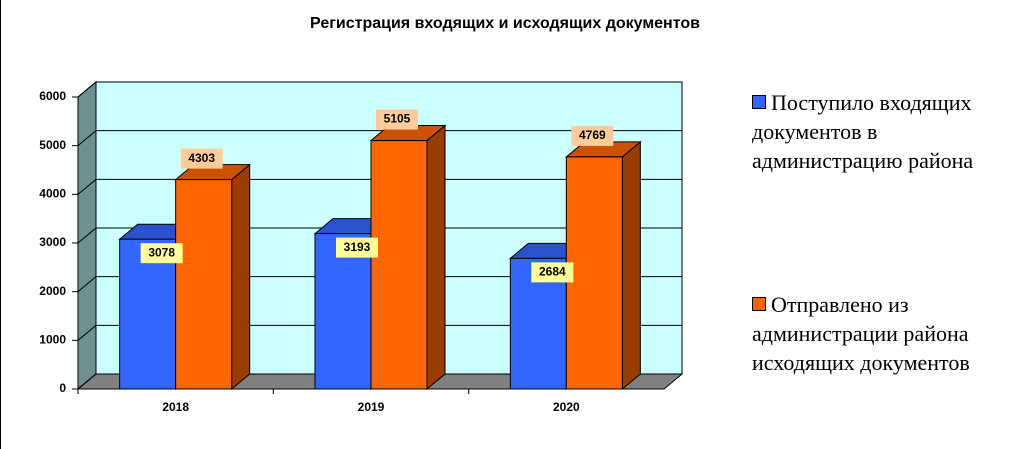 The width and height of the screenshot is (1029, 449). I want to click on data-label: 3078, so click(161, 252).